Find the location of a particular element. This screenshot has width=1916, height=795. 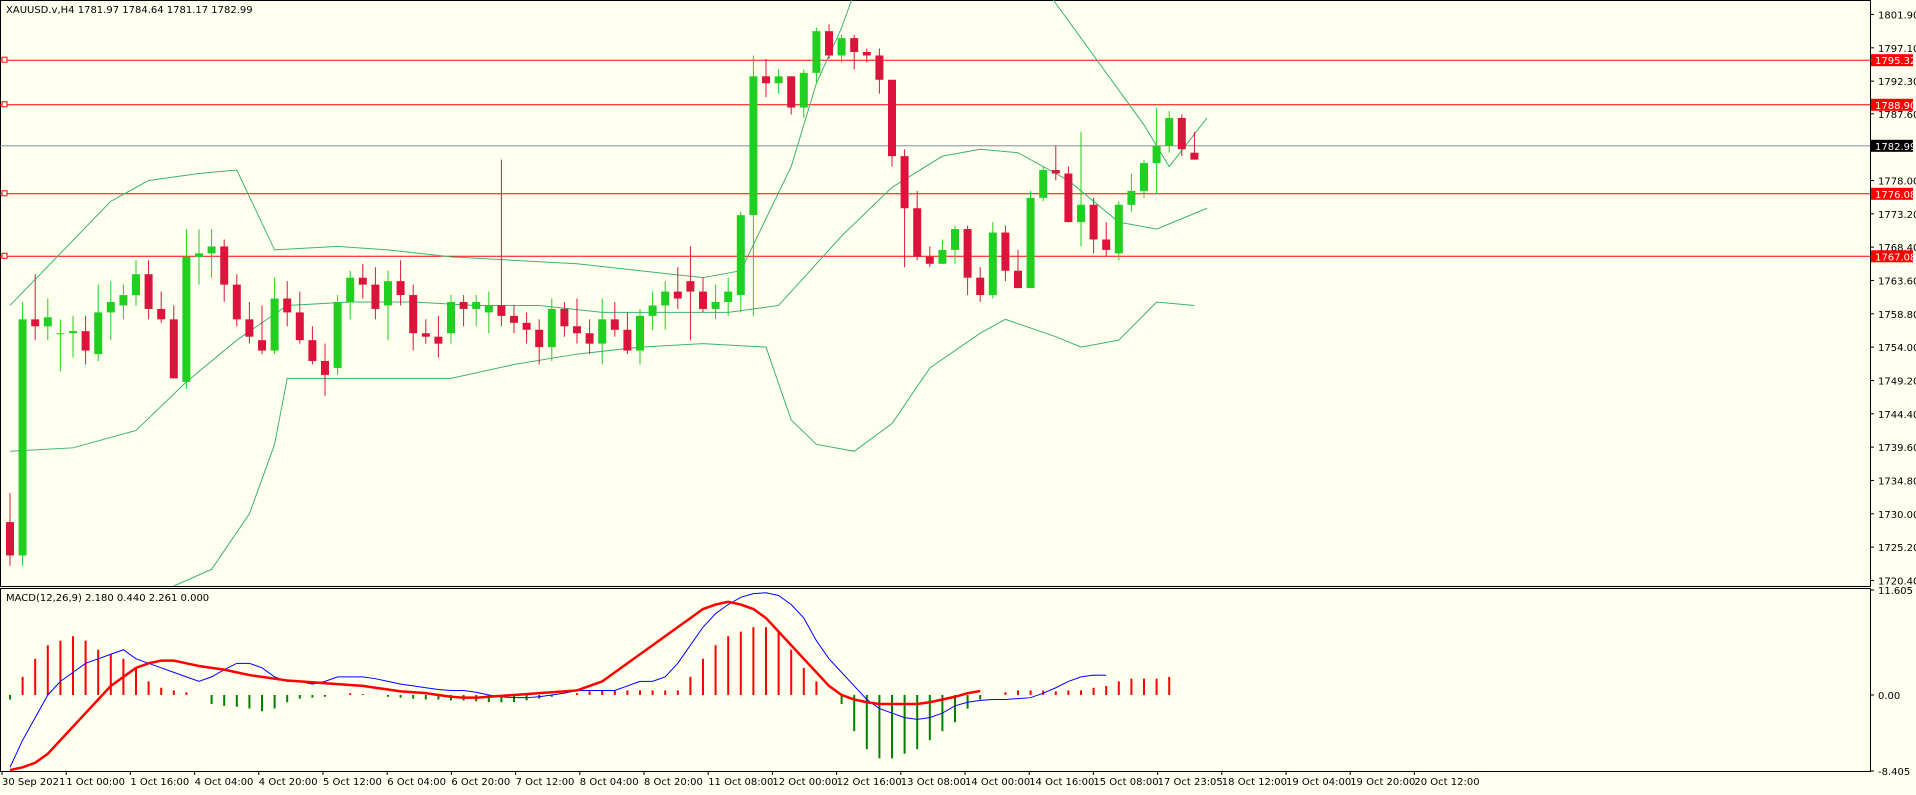

macd-signal-line is located at coordinates (495, 686).